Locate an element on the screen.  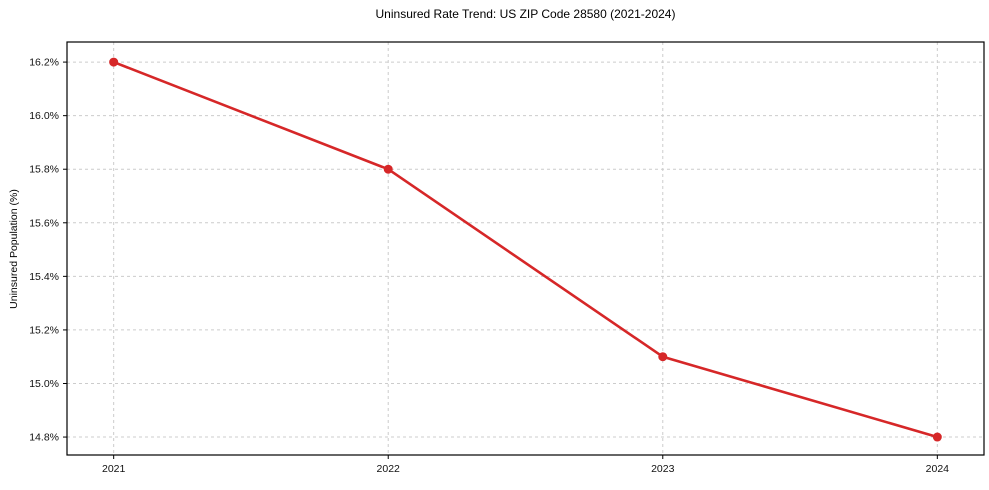
y-tick-label: 16.2% is located at coordinates (44, 63).